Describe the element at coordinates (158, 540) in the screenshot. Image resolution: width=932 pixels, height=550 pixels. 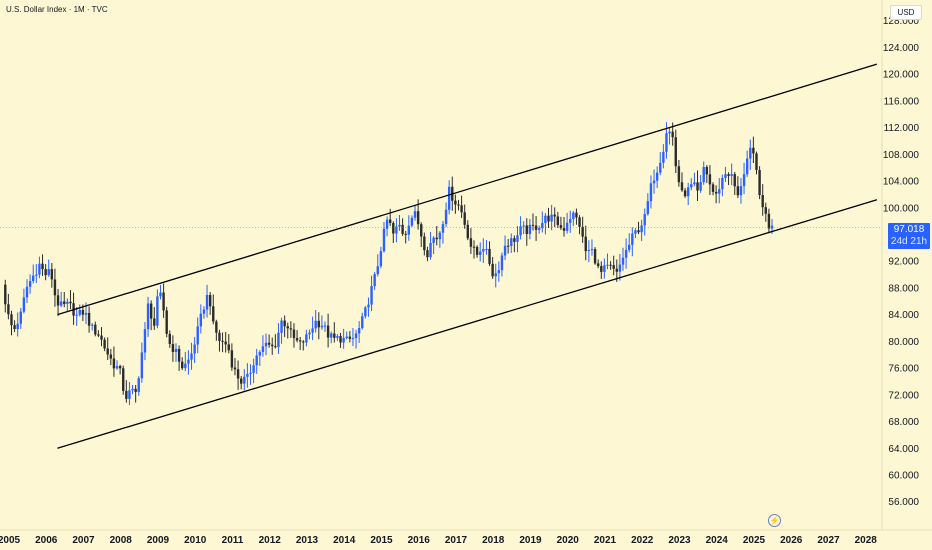
I see `x-tick-label: 2009` at that location.